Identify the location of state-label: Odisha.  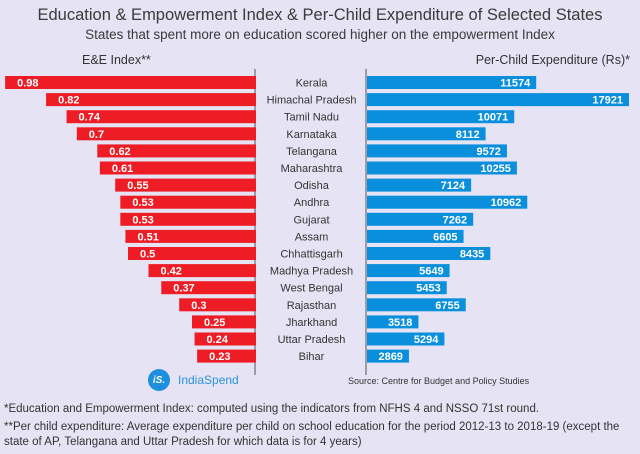
(312, 186).